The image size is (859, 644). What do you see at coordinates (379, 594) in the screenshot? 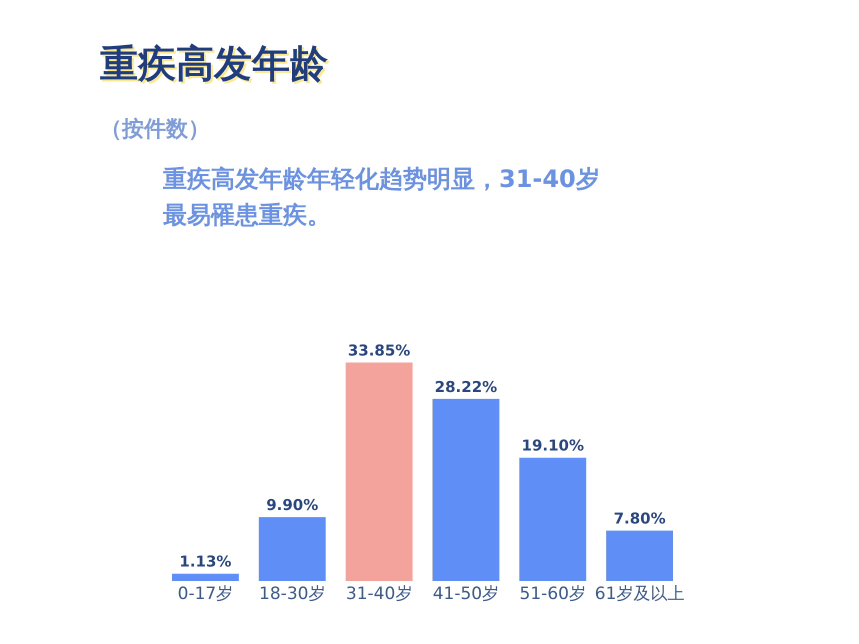
I see `x-tick-label: 31-40岁` at bounding box center [379, 594].